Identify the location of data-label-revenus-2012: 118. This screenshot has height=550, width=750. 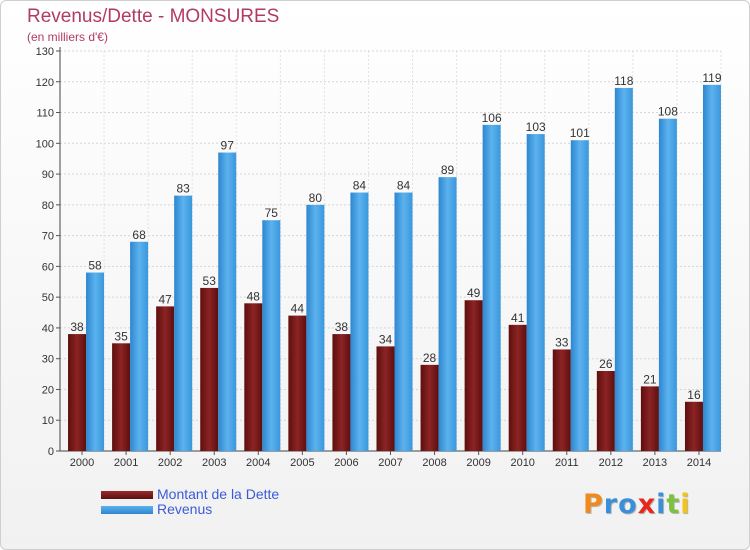
(623, 81).